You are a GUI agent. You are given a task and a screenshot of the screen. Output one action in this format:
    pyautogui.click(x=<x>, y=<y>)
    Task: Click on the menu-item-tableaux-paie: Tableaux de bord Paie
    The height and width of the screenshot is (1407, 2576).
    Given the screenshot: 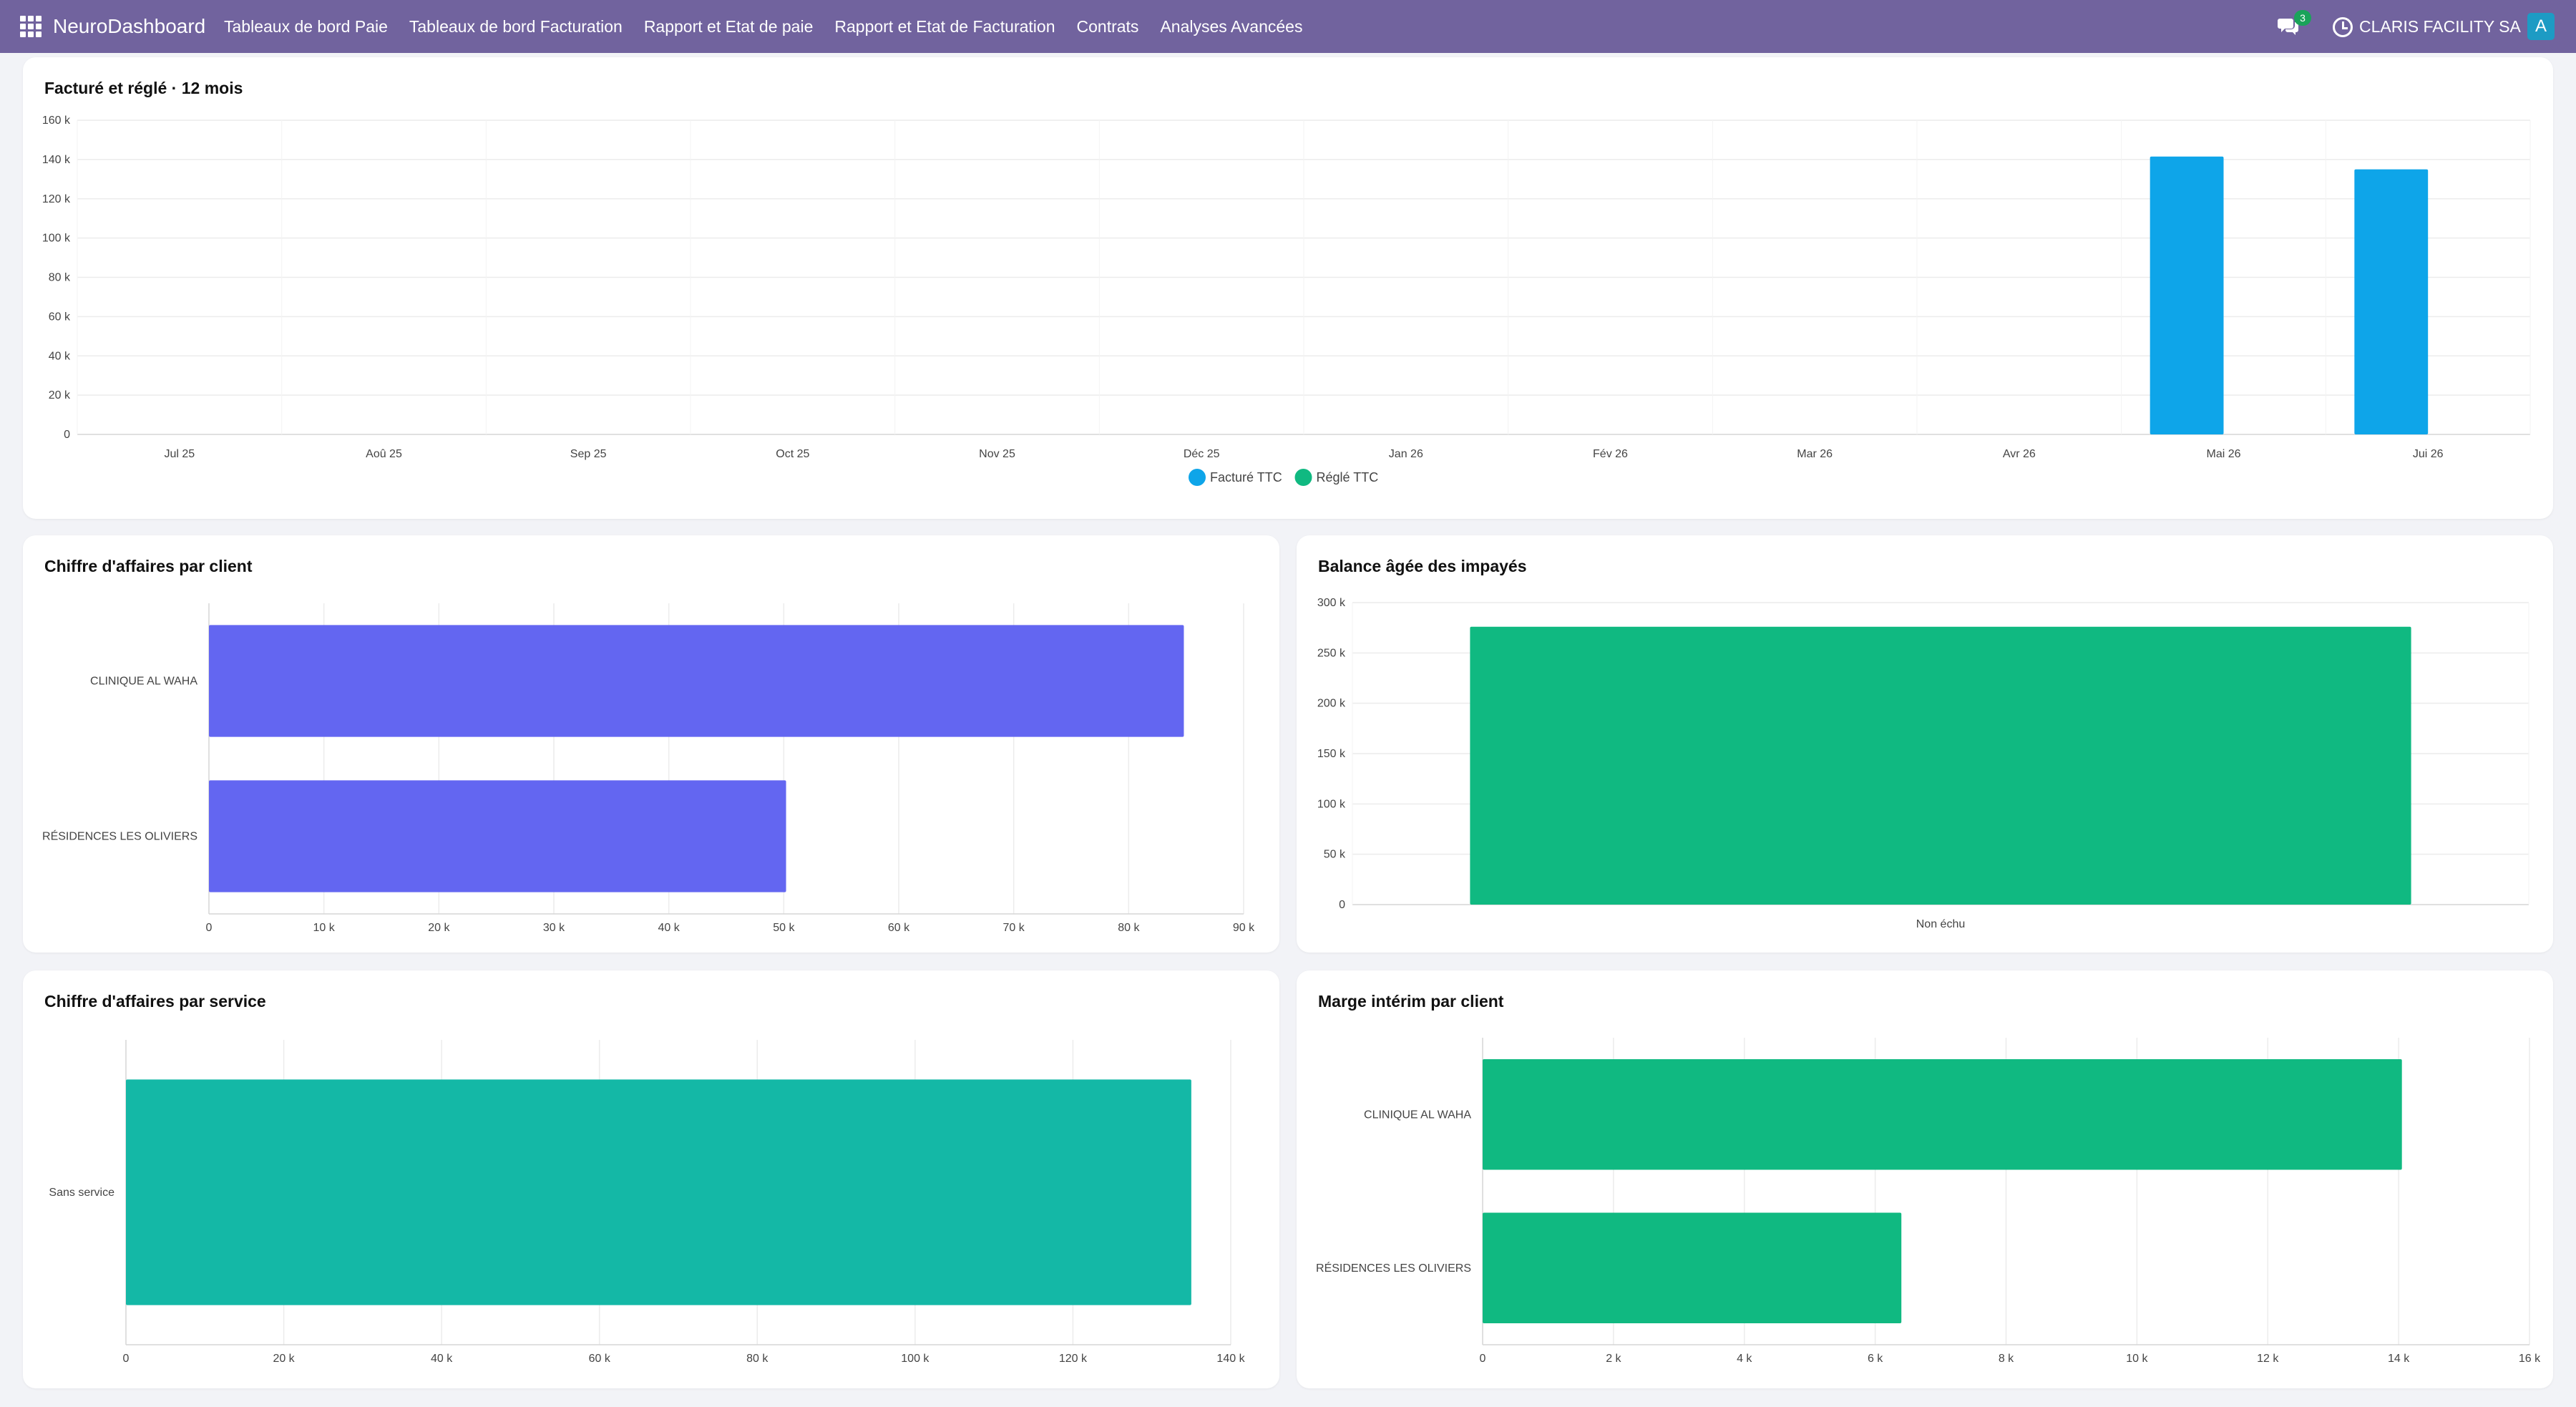 What is the action you would take?
    pyautogui.click(x=306, y=26)
    